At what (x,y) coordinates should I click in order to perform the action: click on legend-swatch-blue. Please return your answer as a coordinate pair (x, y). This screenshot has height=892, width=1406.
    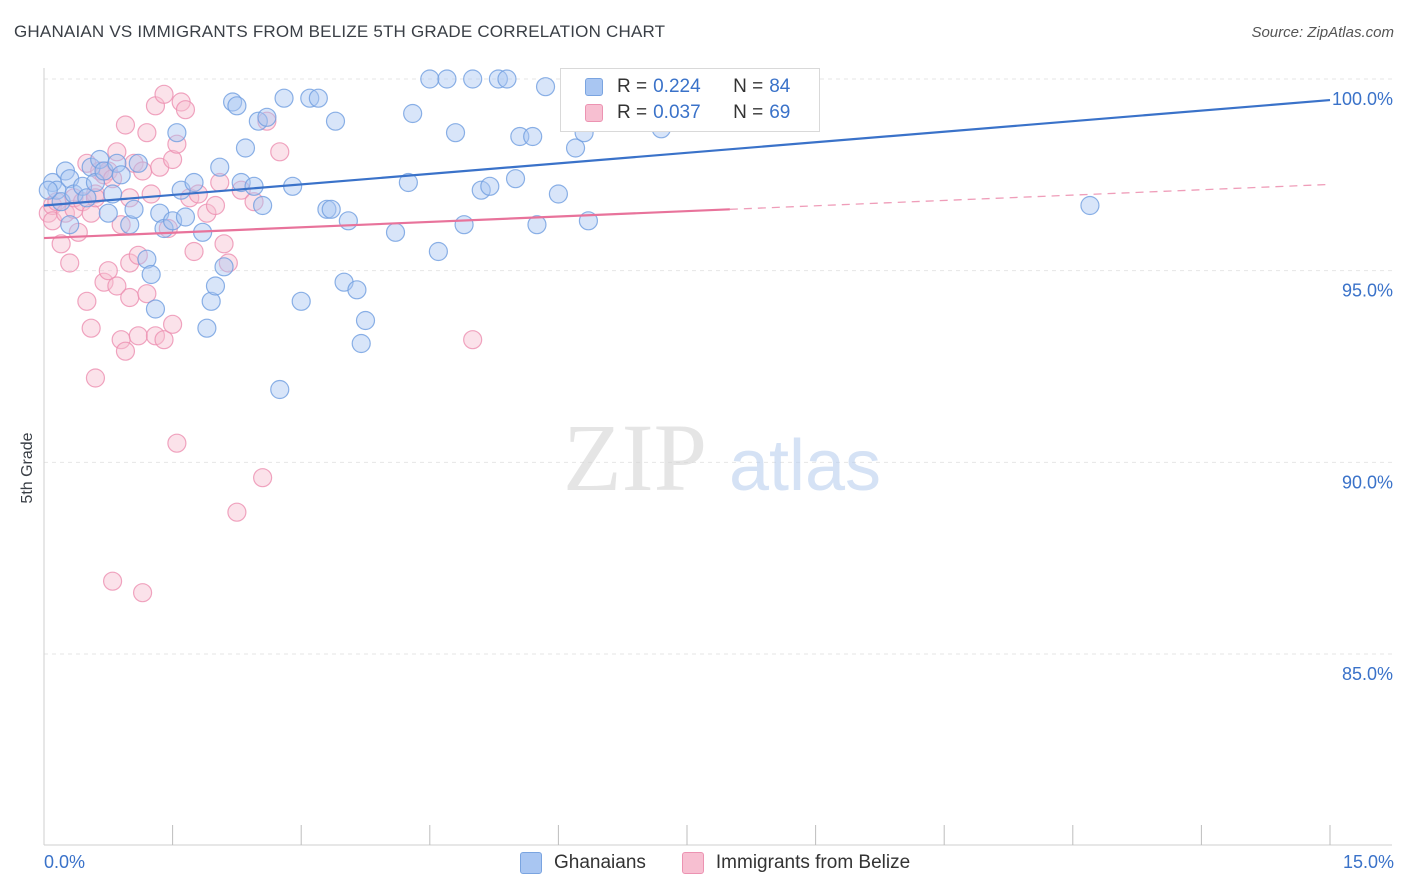
    Looking at the image, I should click on (531, 863).